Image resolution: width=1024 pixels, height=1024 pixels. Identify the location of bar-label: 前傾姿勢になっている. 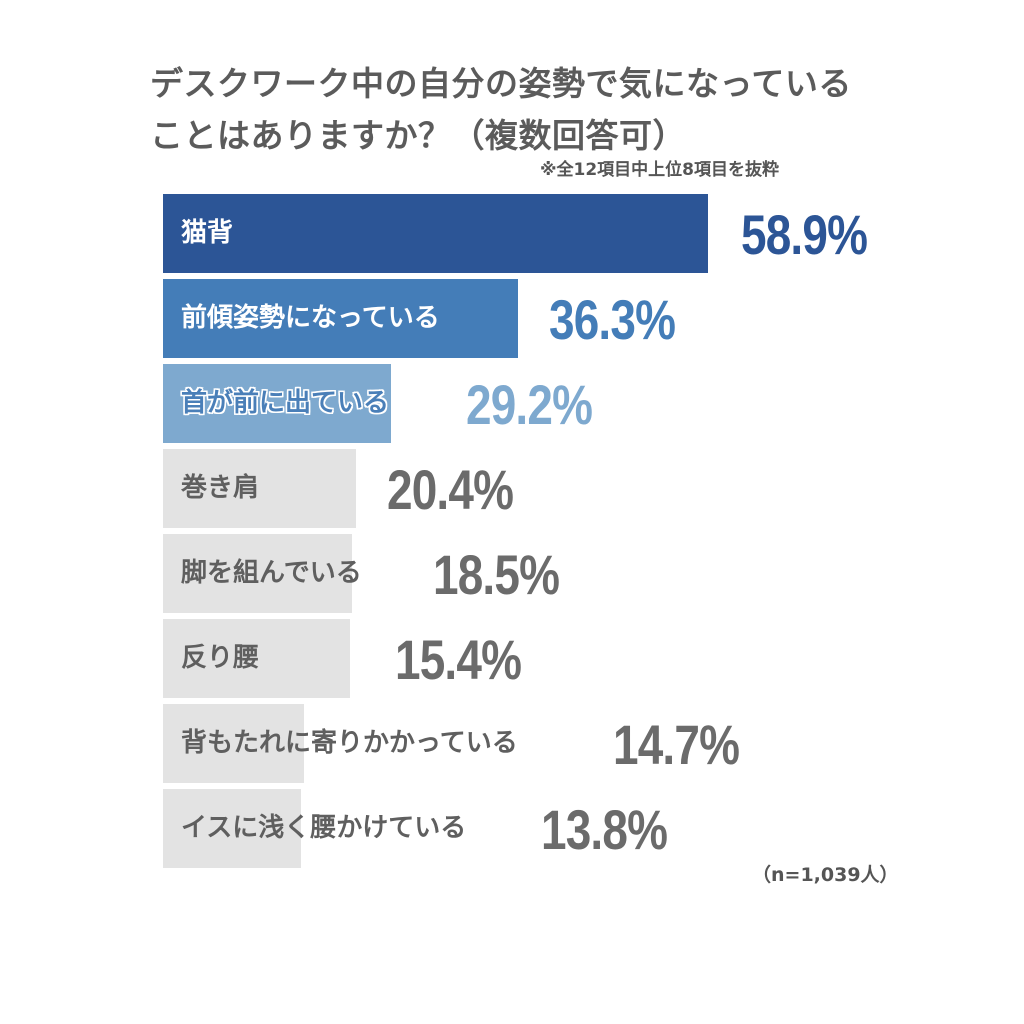
(310, 318).